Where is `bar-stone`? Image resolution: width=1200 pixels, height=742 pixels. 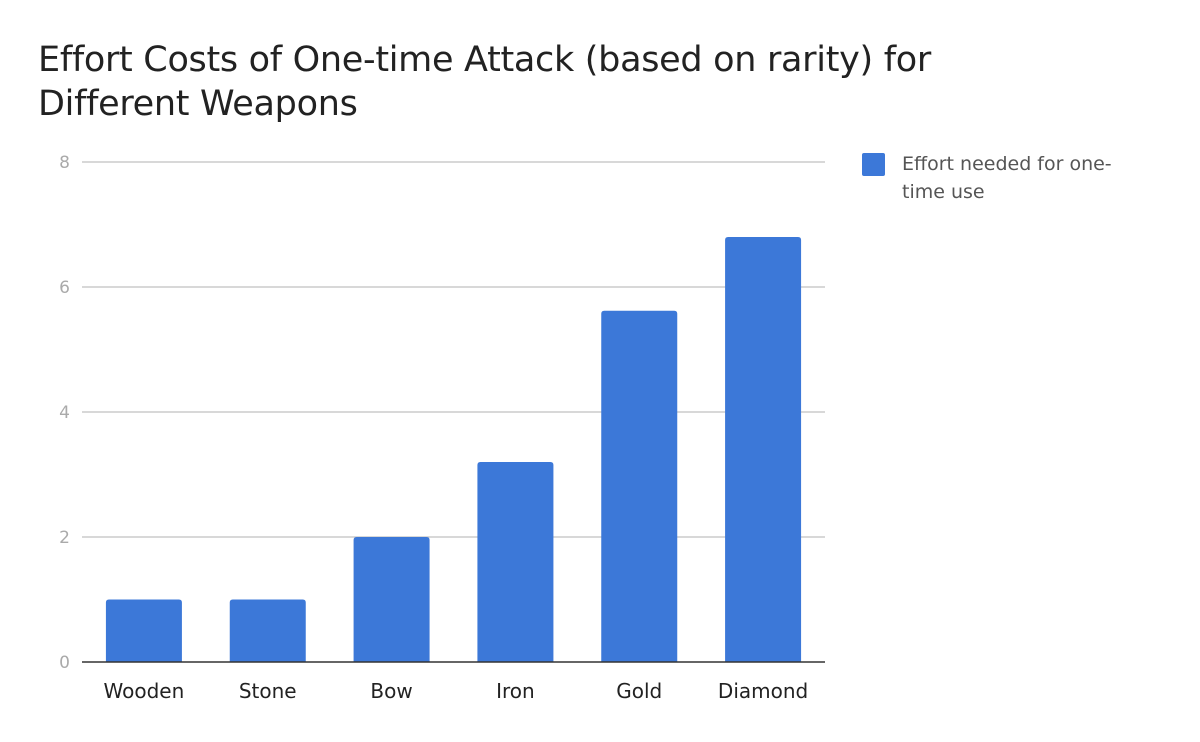
bar-stone is located at coordinates (267, 630).